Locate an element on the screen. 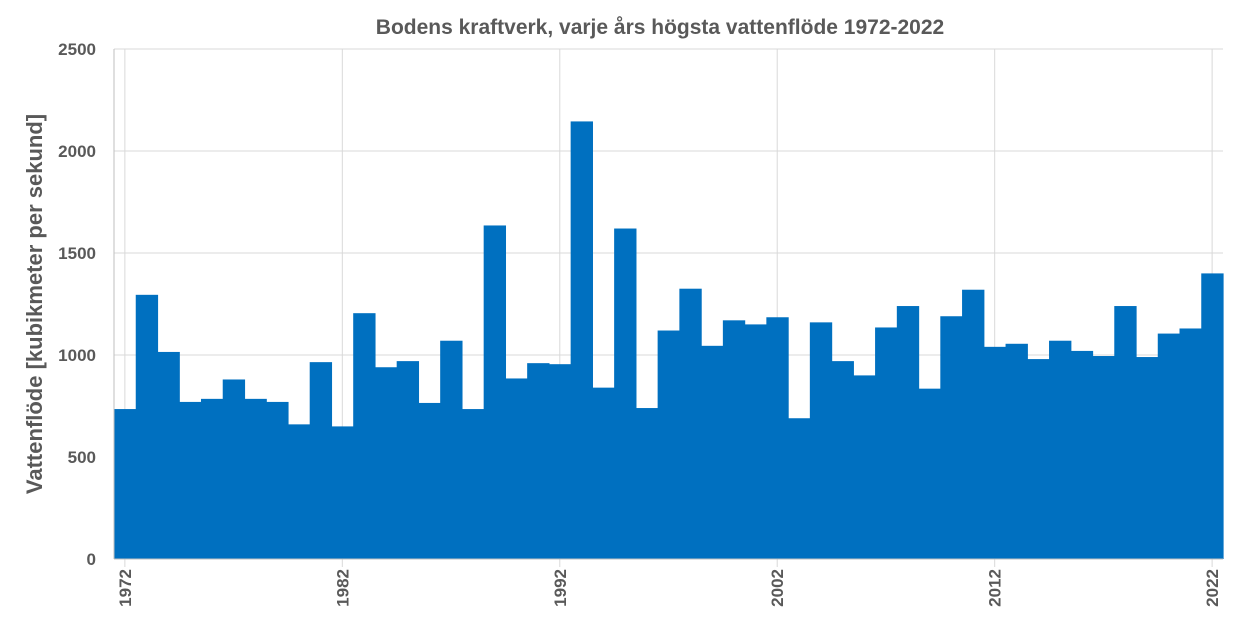 The width and height of the screenshot is (1238, 623). bar-1980 is located at coordinates (299, 491).